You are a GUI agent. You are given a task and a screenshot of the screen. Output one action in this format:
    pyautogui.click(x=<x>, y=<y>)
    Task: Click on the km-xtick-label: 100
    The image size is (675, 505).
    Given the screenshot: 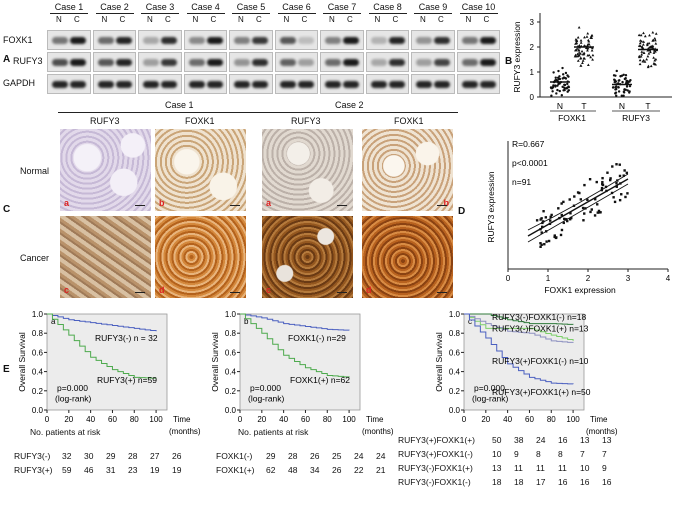 What is the action you would take?
    pyautogui.click(x=573, y=419)
    